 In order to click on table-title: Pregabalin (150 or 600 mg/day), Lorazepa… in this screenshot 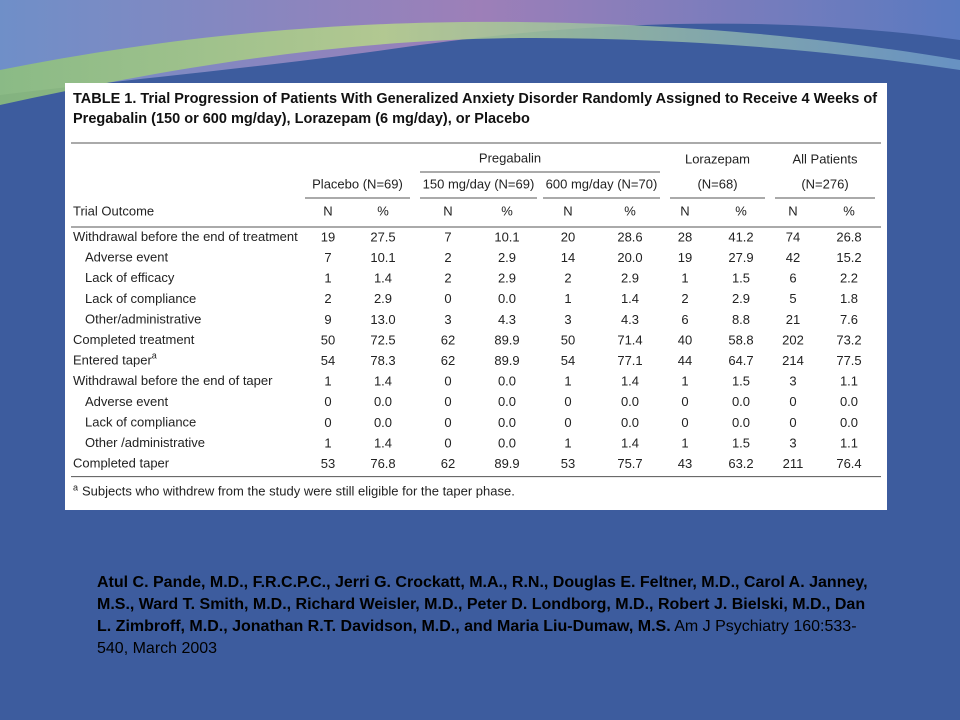, I will do `click(301, 119)`.